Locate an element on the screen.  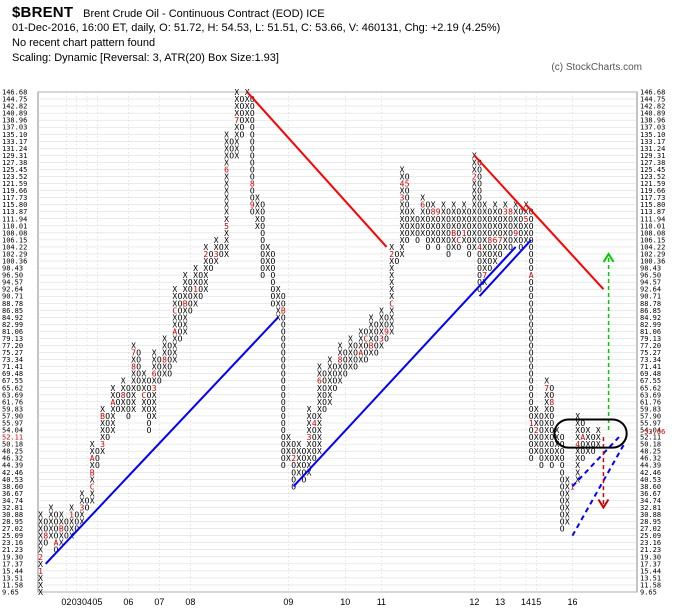
month-marker: 8 is located at coordinates (433, 212).